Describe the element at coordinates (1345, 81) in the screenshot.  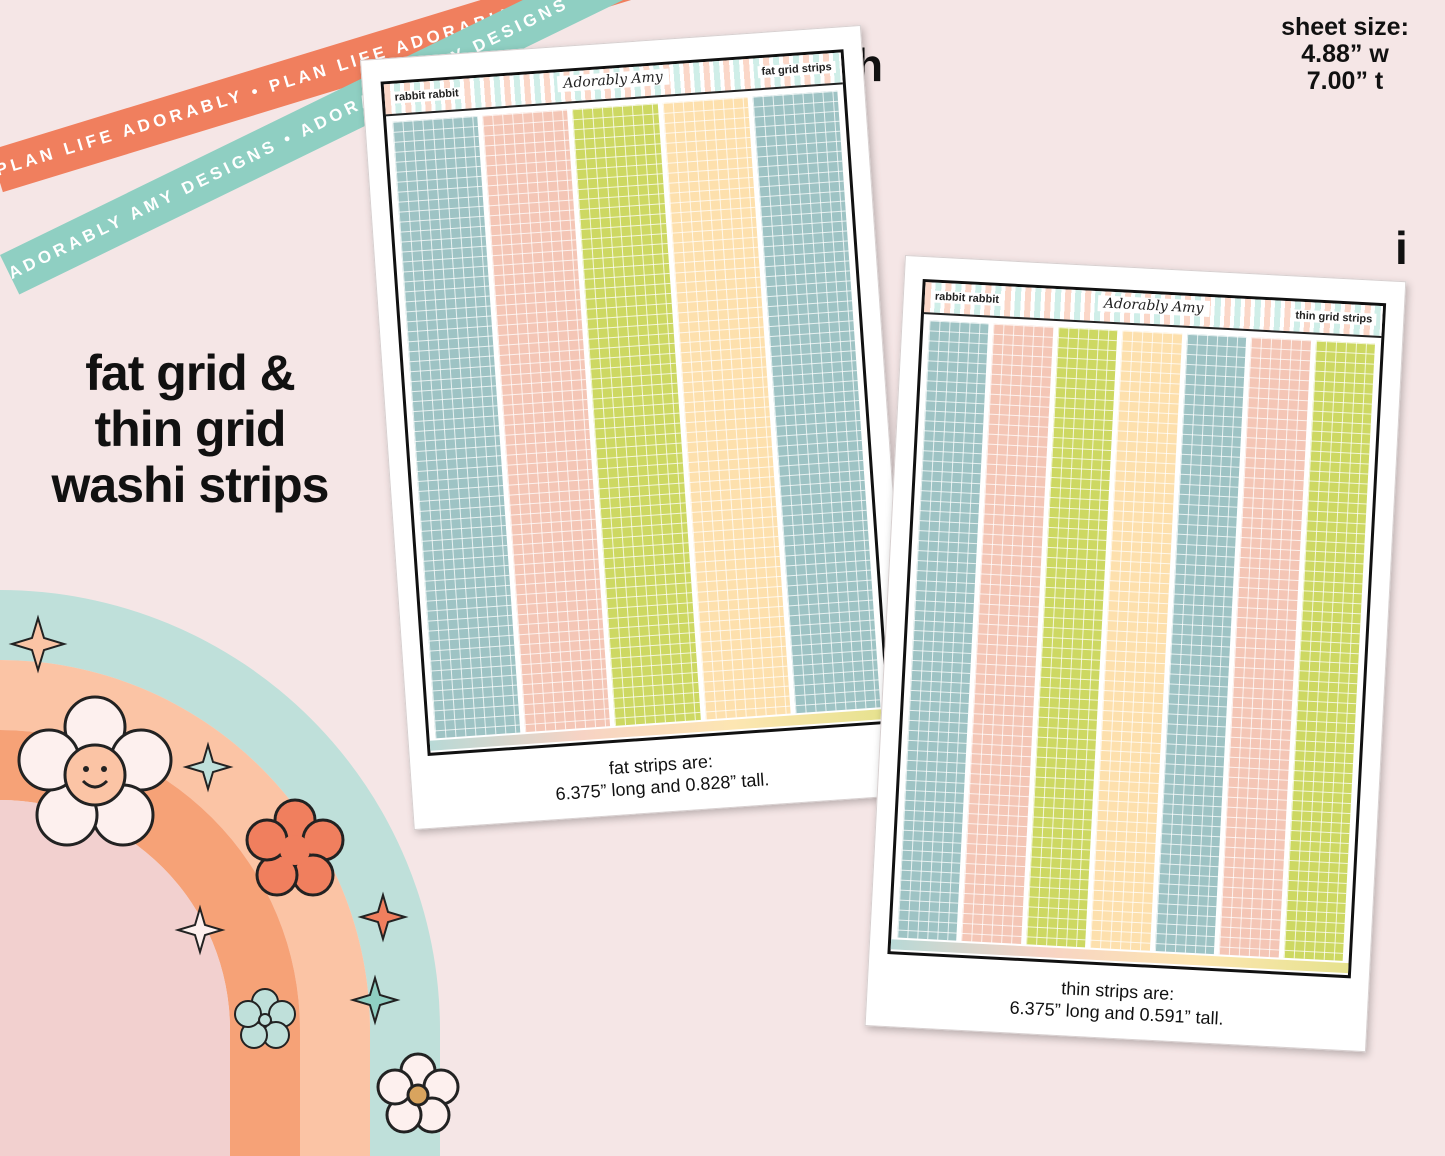
I see `sheet-size-height: 7.00” t` at that location.